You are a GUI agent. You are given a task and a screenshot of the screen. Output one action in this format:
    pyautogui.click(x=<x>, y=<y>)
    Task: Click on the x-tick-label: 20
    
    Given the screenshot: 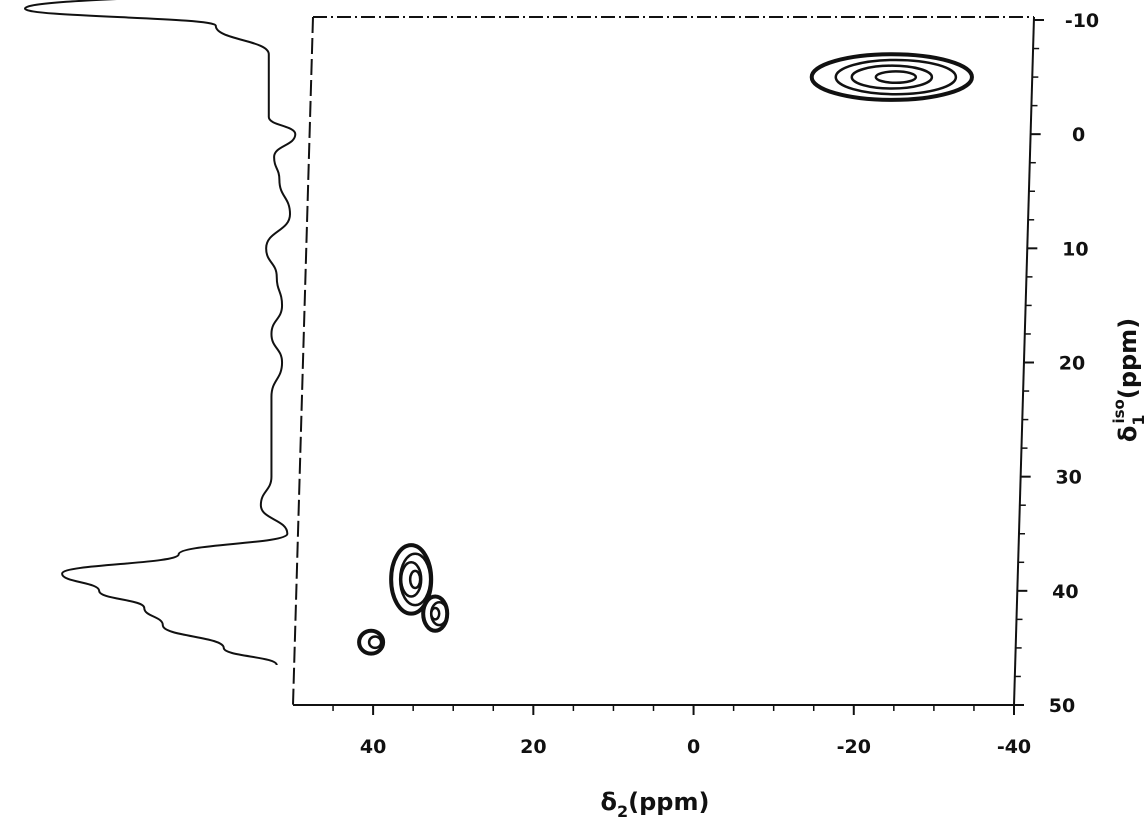 What is the action you would take?
    pyautogui.click(x=533, y=747)
    